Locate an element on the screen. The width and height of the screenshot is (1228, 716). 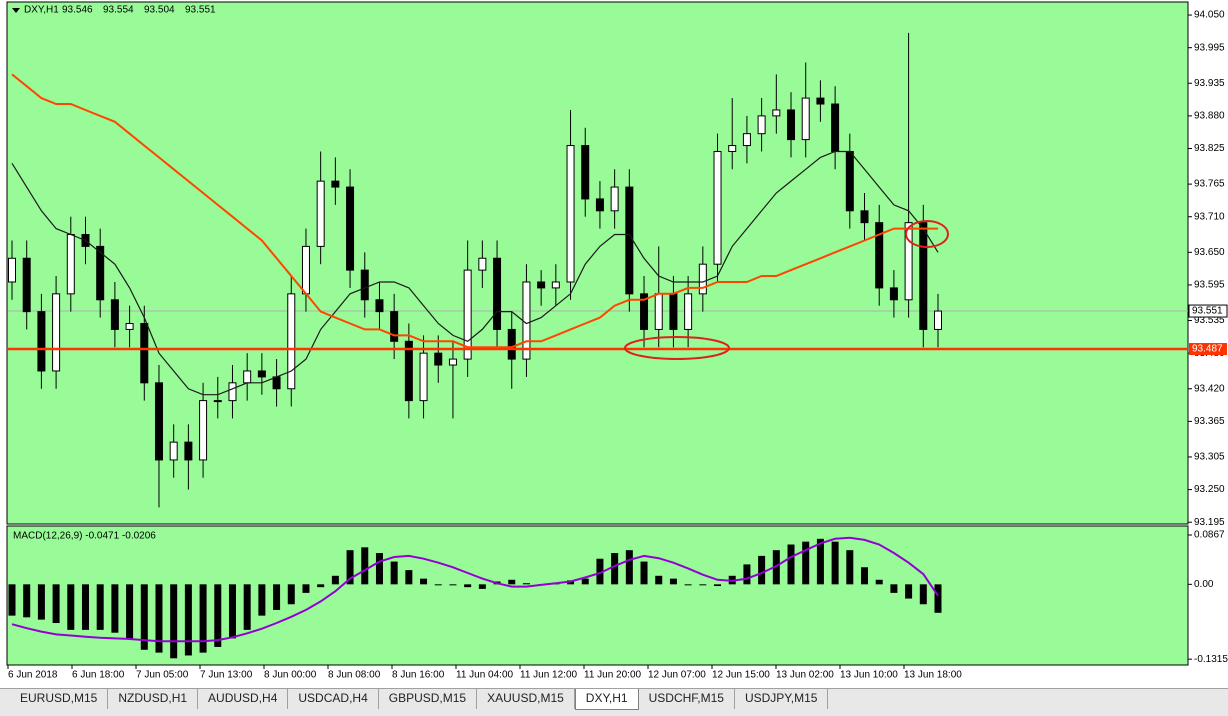
chart-tab: EURUSD,M15 is located at coordinates (59, 699).